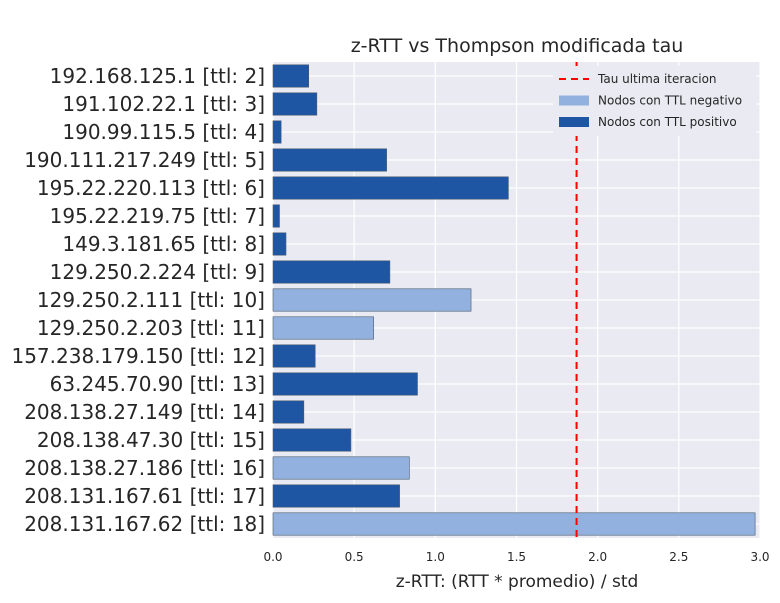 Image resolution: width=780 pixels, height=603 pixels. I want to click on x-tick-label: 2.0, so click(597, 557).